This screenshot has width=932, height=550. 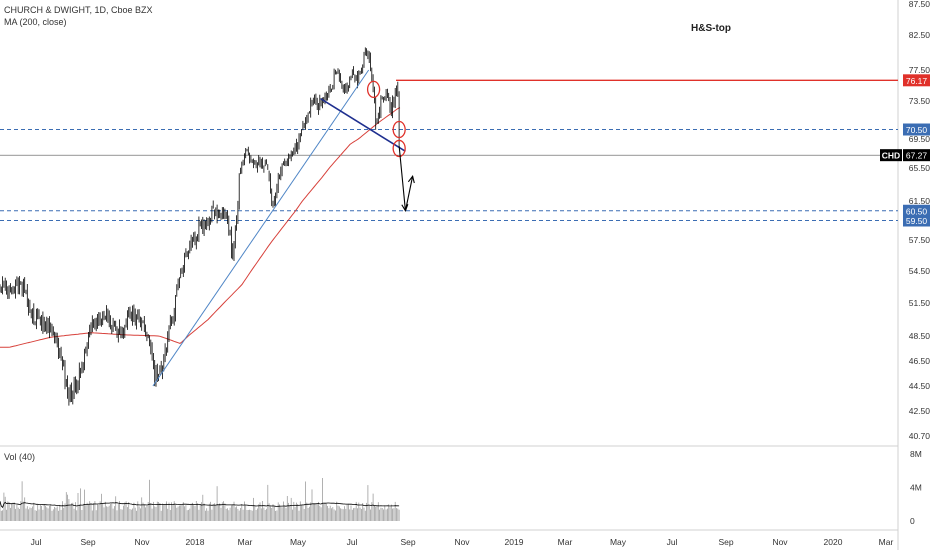 What do you see at coordinates (920, 4) in the screenshot?
I see `y-tick-label: 87.50` at bounding box center [920, 4].